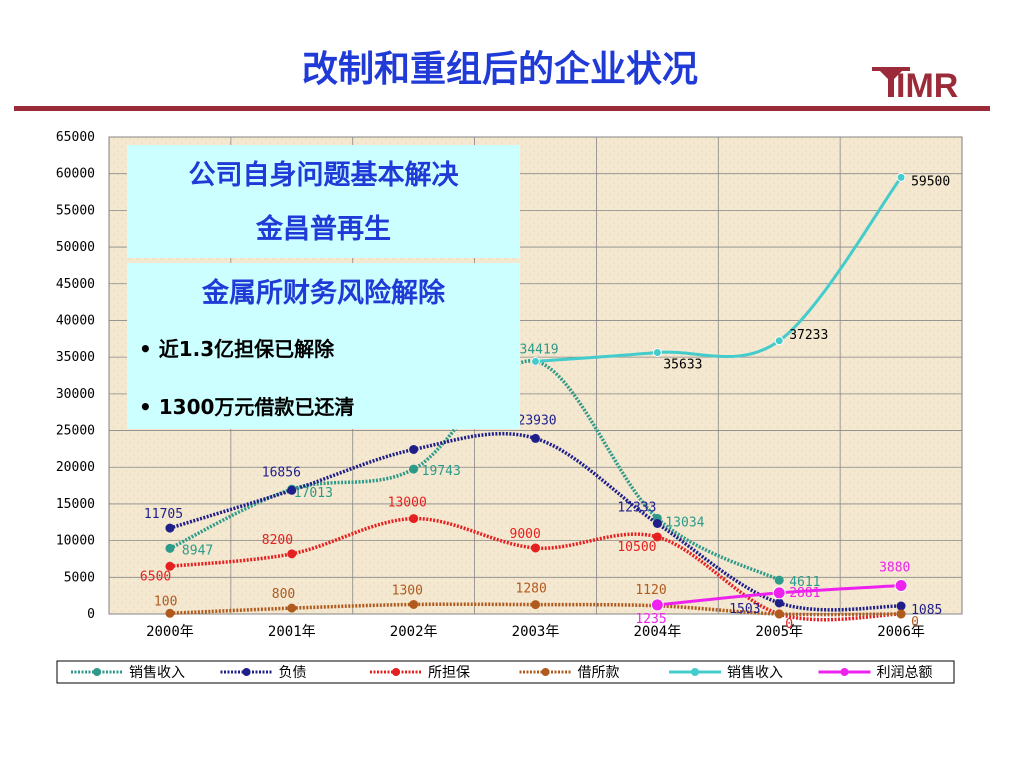 Image resolution: width=1024 pixels, height=768 pixels. Describe the element at coordinates (449, 673) in the screenshot. I see `legend-label: 所担保` at that location.